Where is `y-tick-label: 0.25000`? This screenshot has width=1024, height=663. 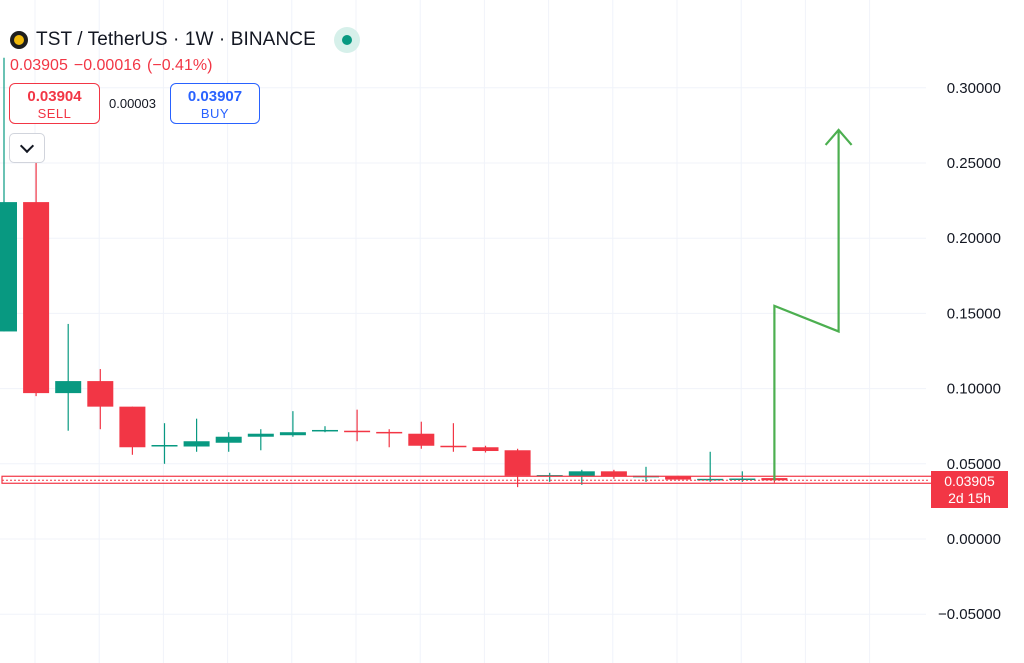
y-tick-label: 0.25000 is located at coordinates (974, 163).